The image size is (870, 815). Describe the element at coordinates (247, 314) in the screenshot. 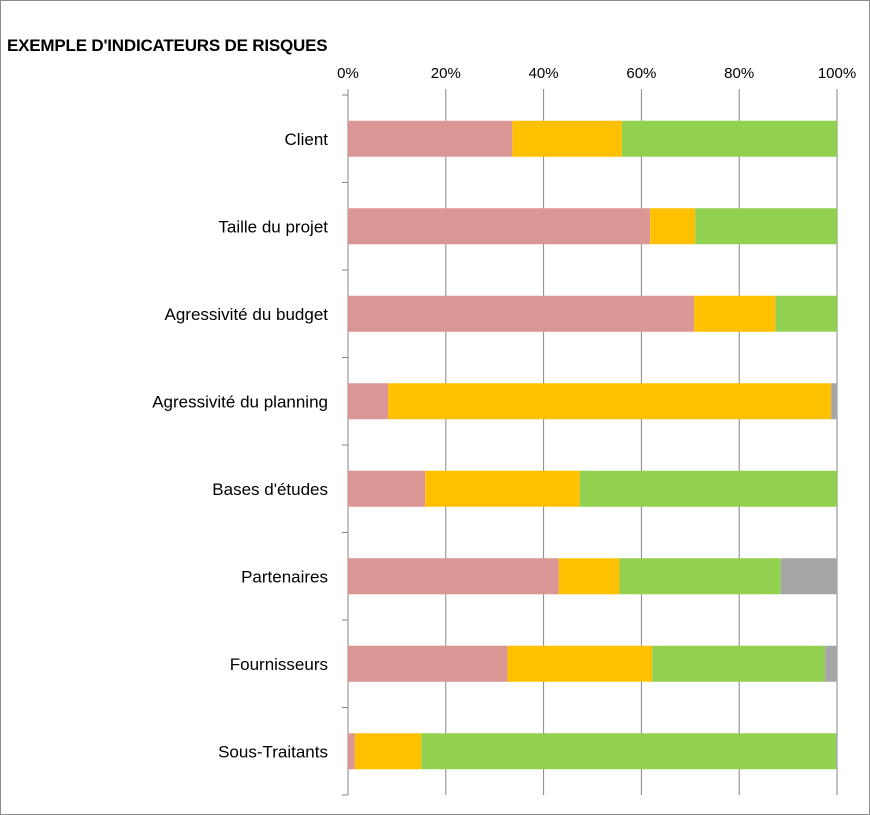

I see `category-label: Agressivité du budget` at that location.